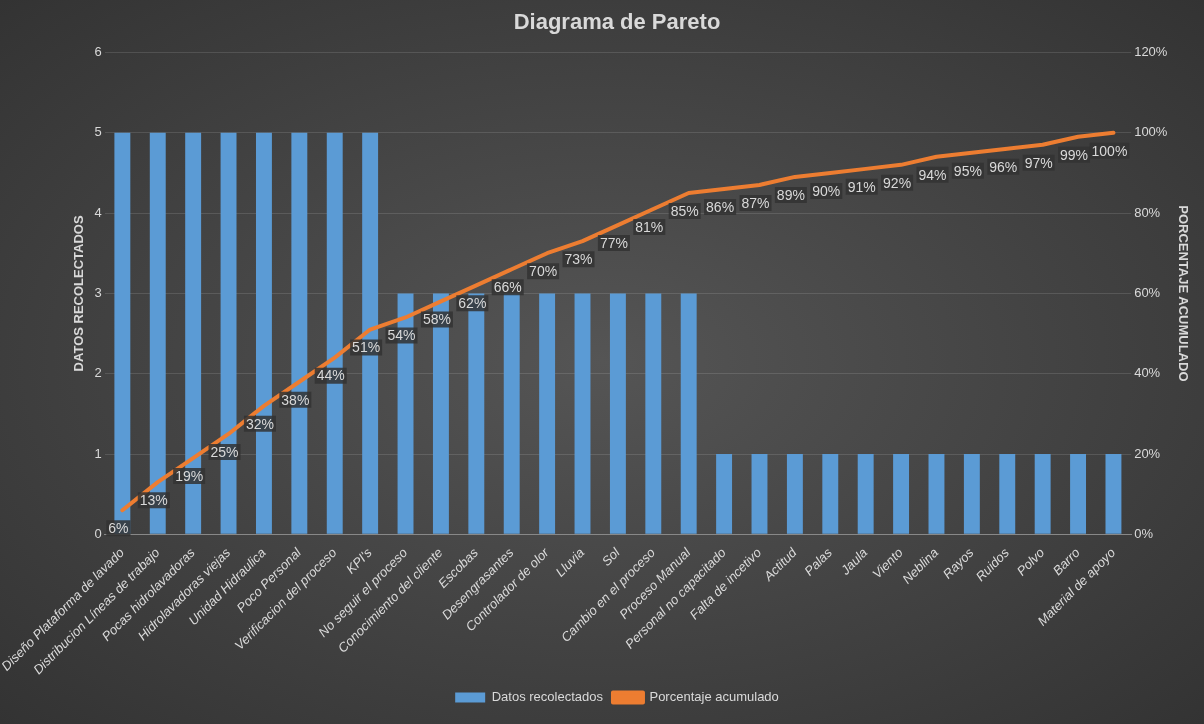  I want to click on data-label: 81%, so click(649, 226).